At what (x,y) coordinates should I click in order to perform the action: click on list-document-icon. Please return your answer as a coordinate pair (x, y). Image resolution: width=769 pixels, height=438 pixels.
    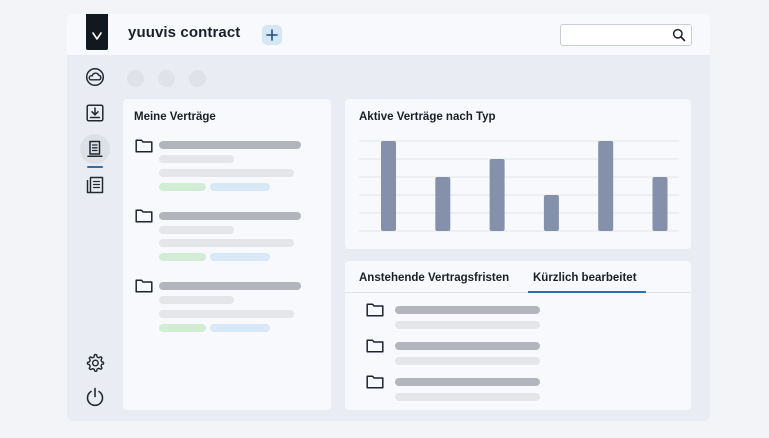
    Looking at the image, I should click on (95, 185).